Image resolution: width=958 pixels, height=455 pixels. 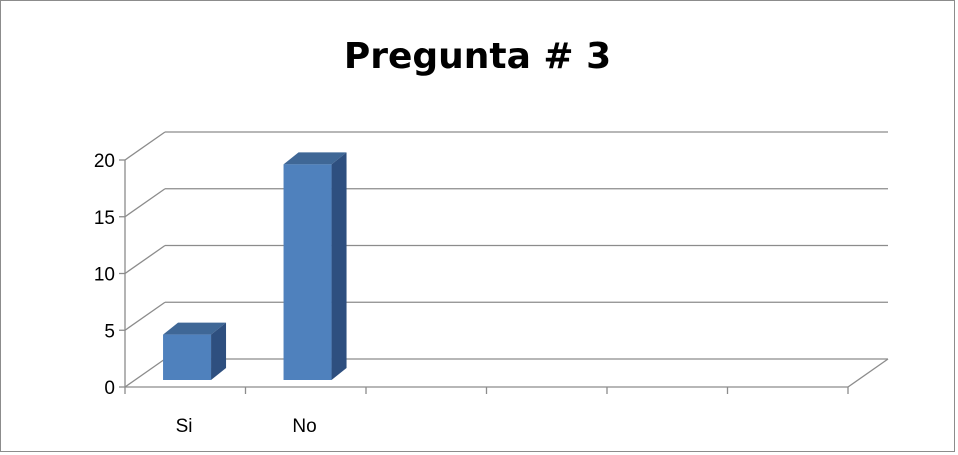 What do you see at coordinates (304, 426) in the screenshot?
I see `x-category-label: No` at bounding box center [304, 426].